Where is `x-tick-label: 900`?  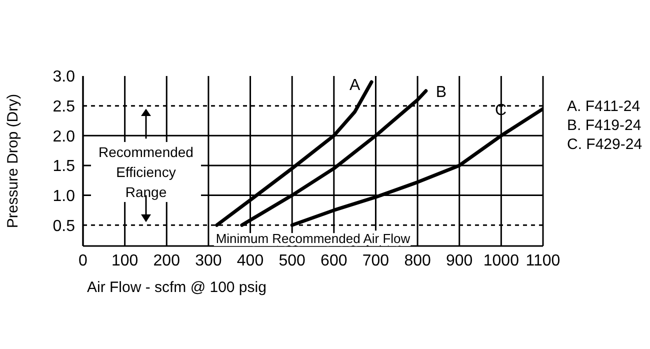
x-tick-label: 900 is located at coordinates (459, 261).